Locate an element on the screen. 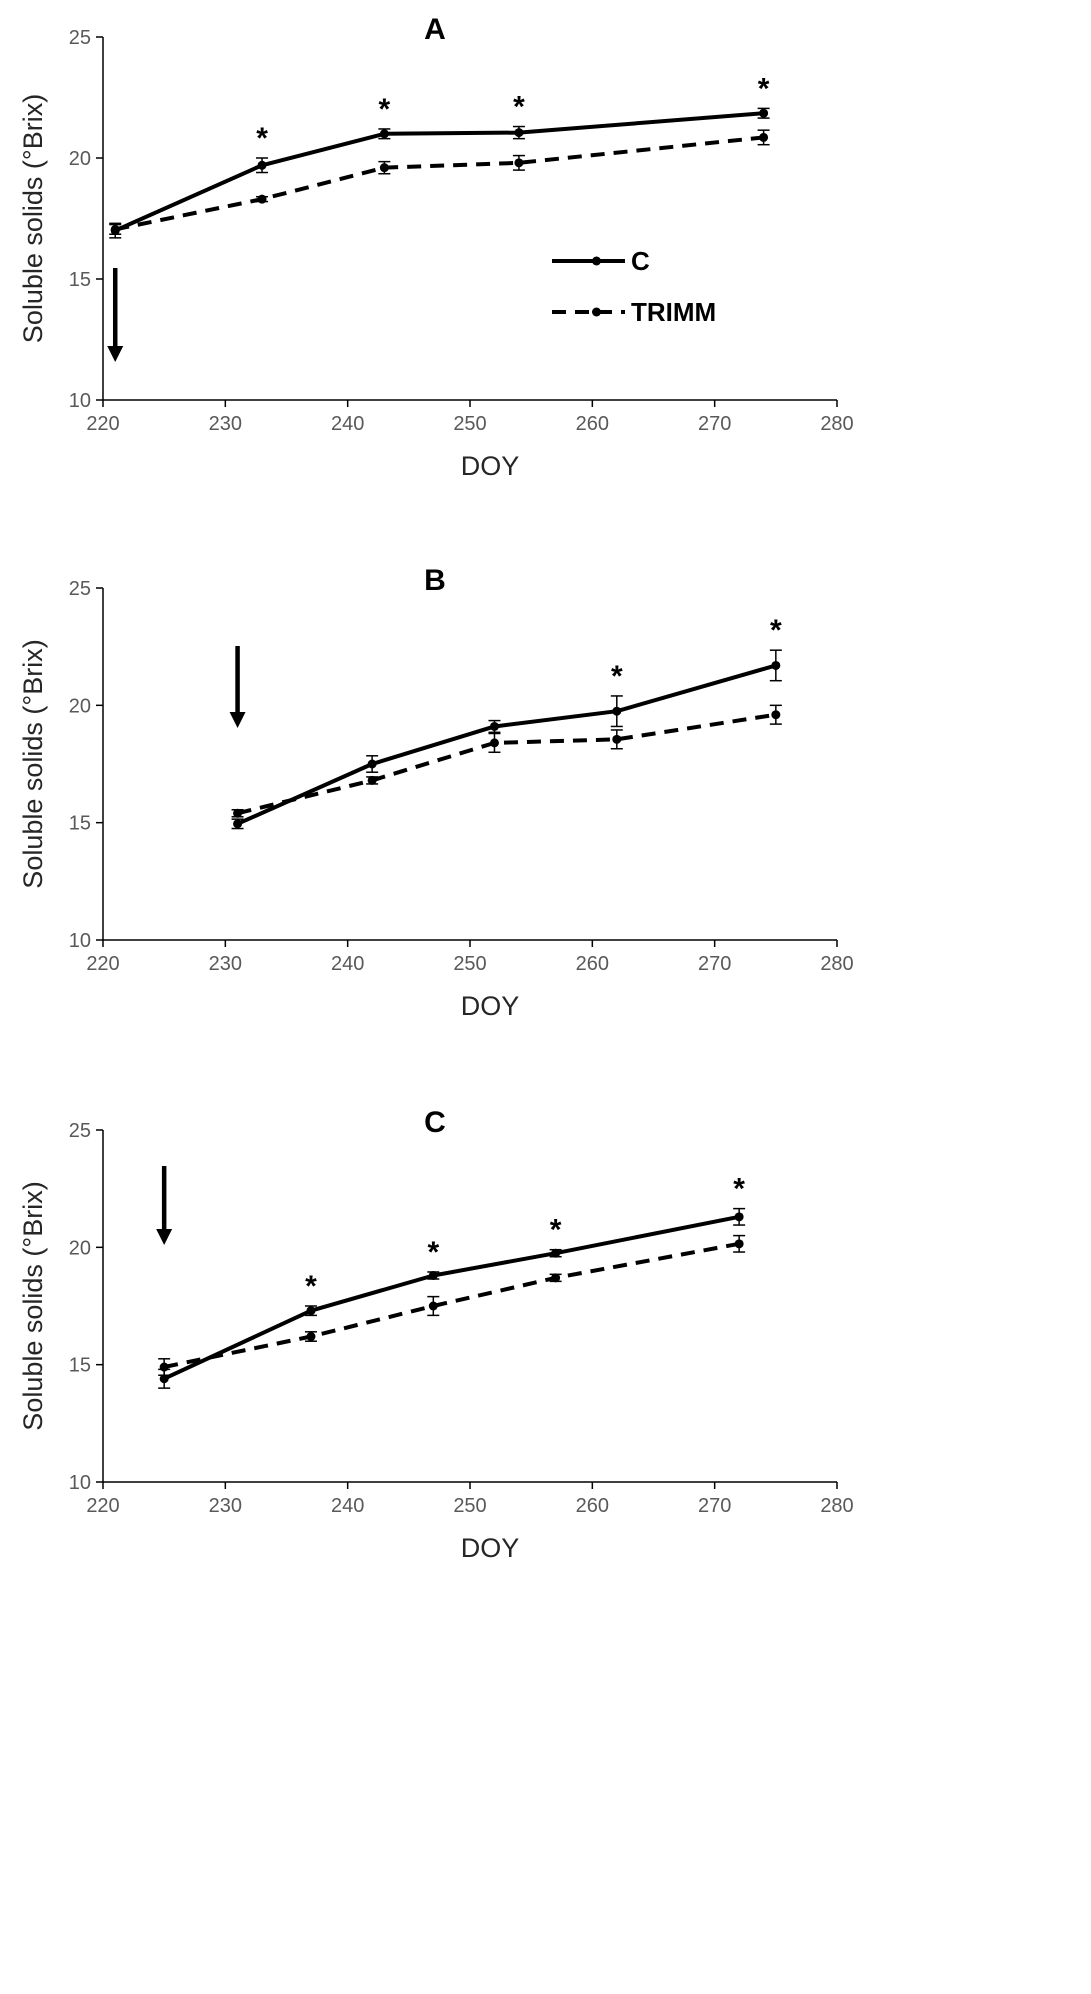 The image size is (1091, 1994). legend: C TRIMM is located at coordinates (634, 286).